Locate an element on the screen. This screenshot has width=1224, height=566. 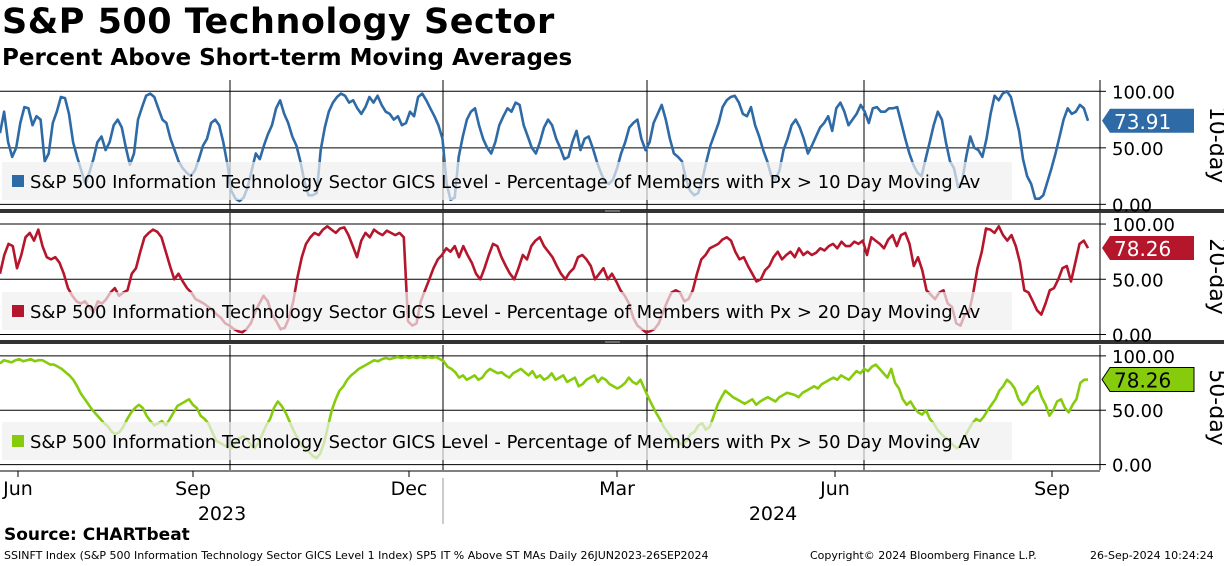
chart-subtitle: Percent Above Short-term Moving Averages is located at coordinates (287, 58).